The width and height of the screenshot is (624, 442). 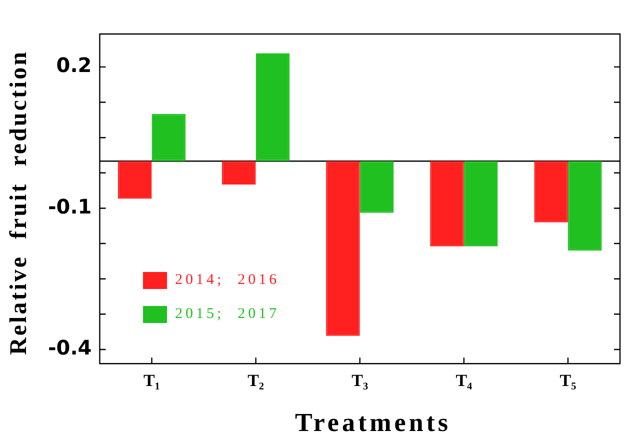 I want to click on x-tick-label: T₁, so click(x=152, y=380).